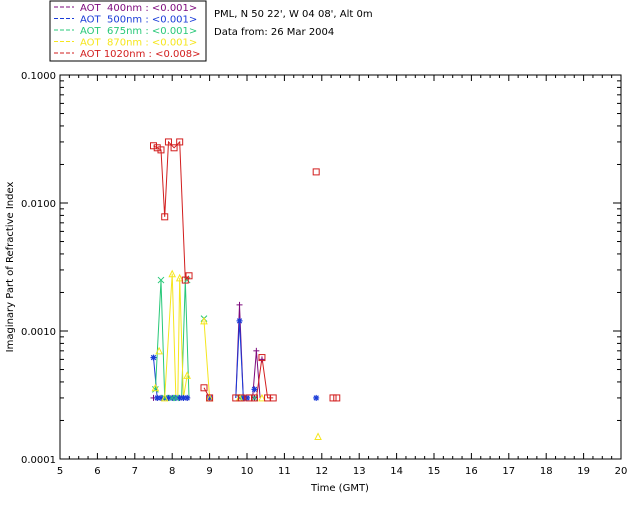  I want to click on legend-box, so click(128, 31).